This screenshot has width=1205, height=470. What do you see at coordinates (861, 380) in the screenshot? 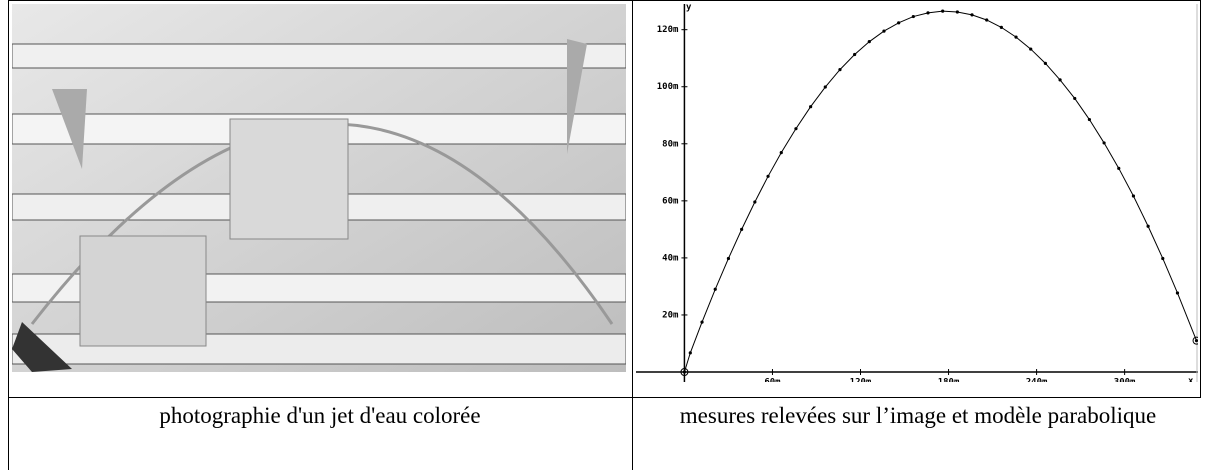
I see `x-tick-label: 120m` at bounding box center [861, 380].